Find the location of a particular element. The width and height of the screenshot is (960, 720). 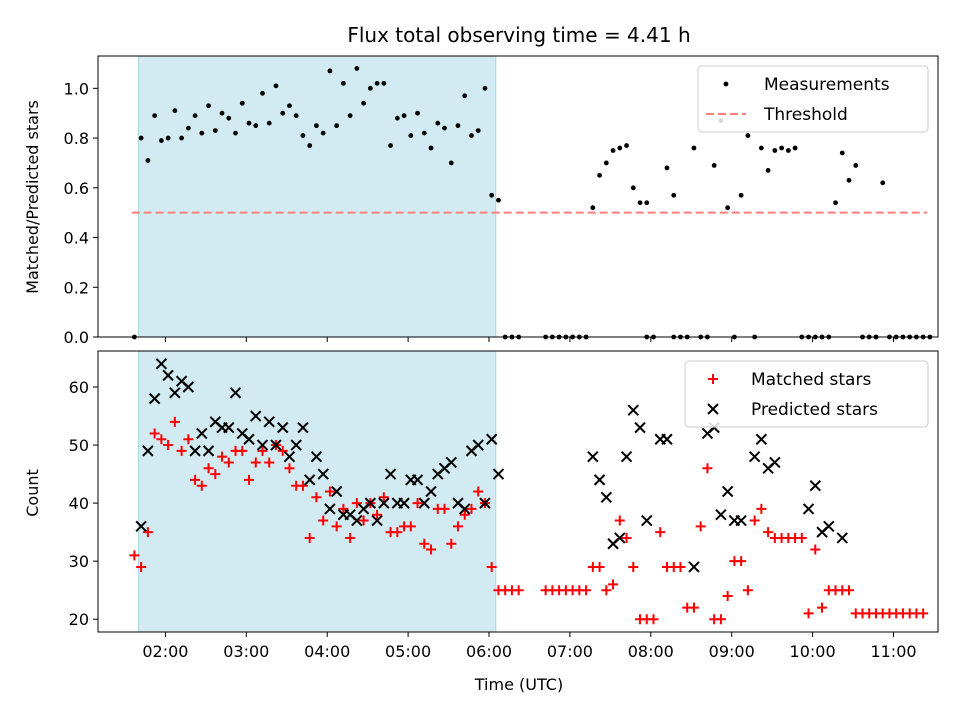

legend-label: Predicted stars is located at coordinates (814, 410).